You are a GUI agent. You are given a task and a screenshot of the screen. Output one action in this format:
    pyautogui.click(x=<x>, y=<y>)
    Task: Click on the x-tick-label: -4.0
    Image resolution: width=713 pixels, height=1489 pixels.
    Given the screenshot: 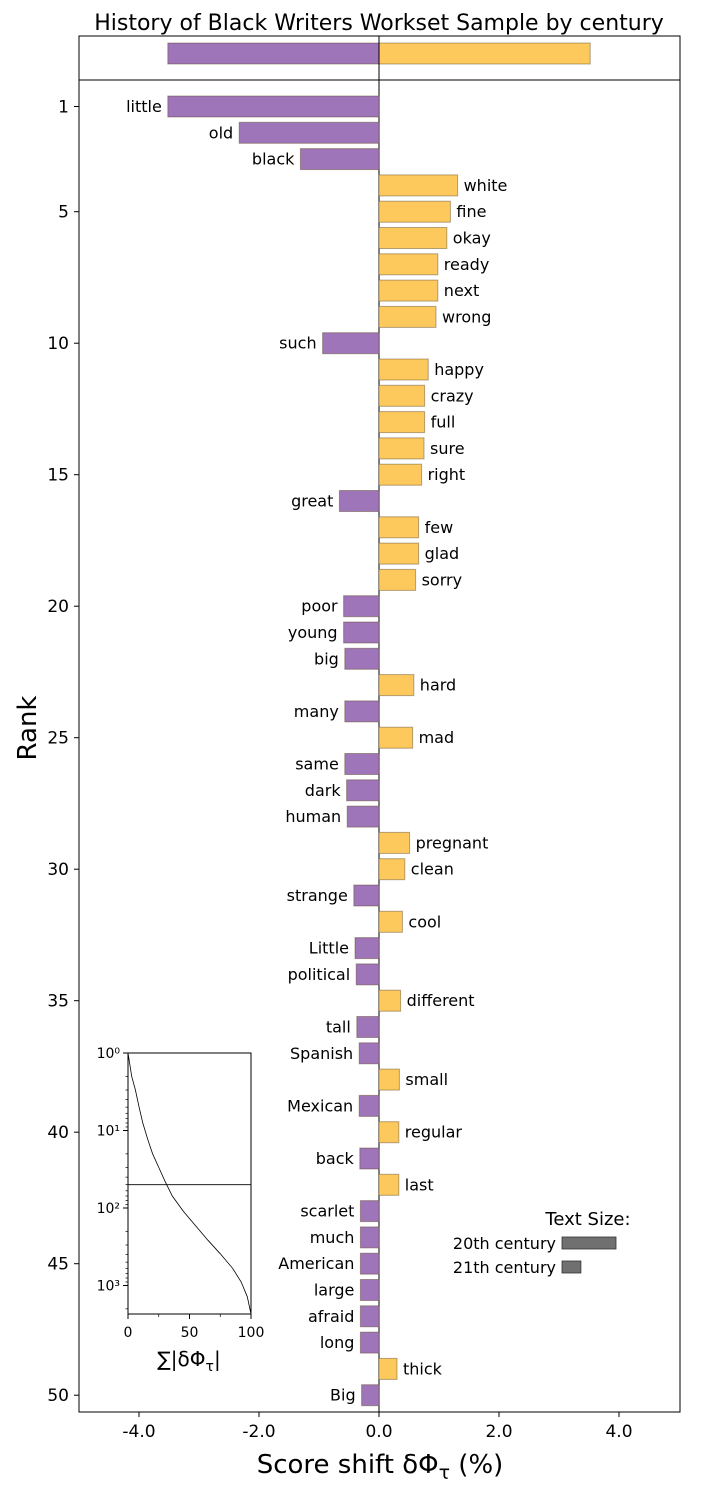 What is the action you would take?
    pyautogui.click(x=138, y=1432)
    